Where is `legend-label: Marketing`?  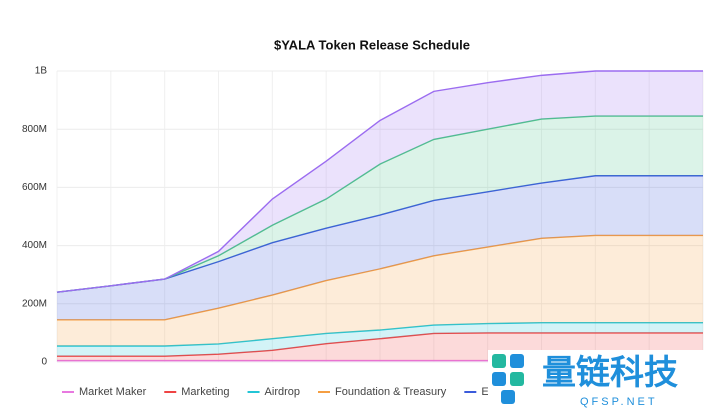 legend-label: Marketing is located at coordinates (205, 392).